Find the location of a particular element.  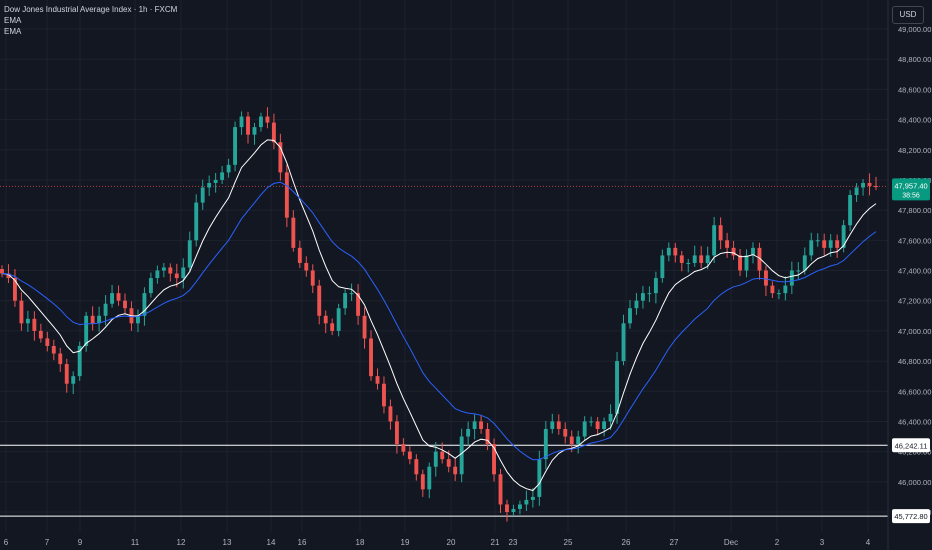

x-tick-label: 4 is located at coordinates (868, 542).